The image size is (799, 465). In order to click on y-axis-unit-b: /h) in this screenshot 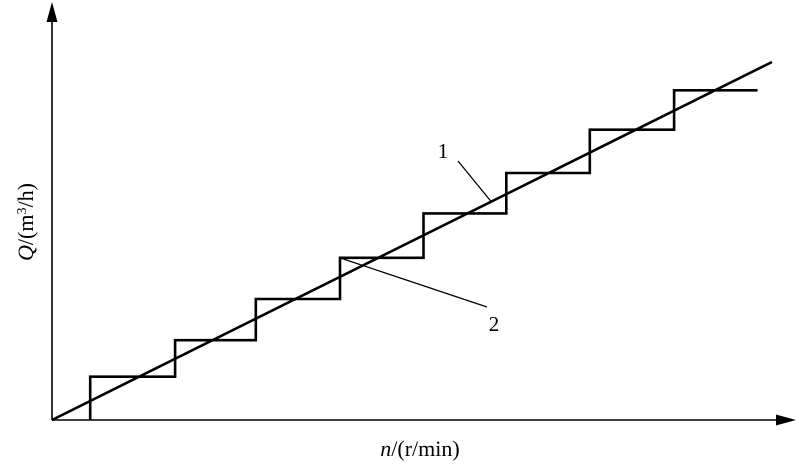, I will do `click(25, 195)`.